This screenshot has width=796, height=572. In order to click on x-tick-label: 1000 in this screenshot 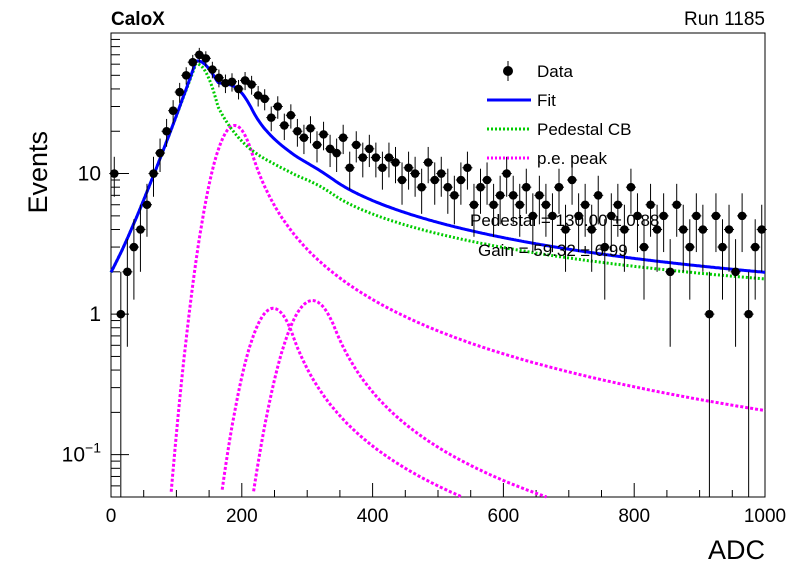, I will do `click(765, 516)`.